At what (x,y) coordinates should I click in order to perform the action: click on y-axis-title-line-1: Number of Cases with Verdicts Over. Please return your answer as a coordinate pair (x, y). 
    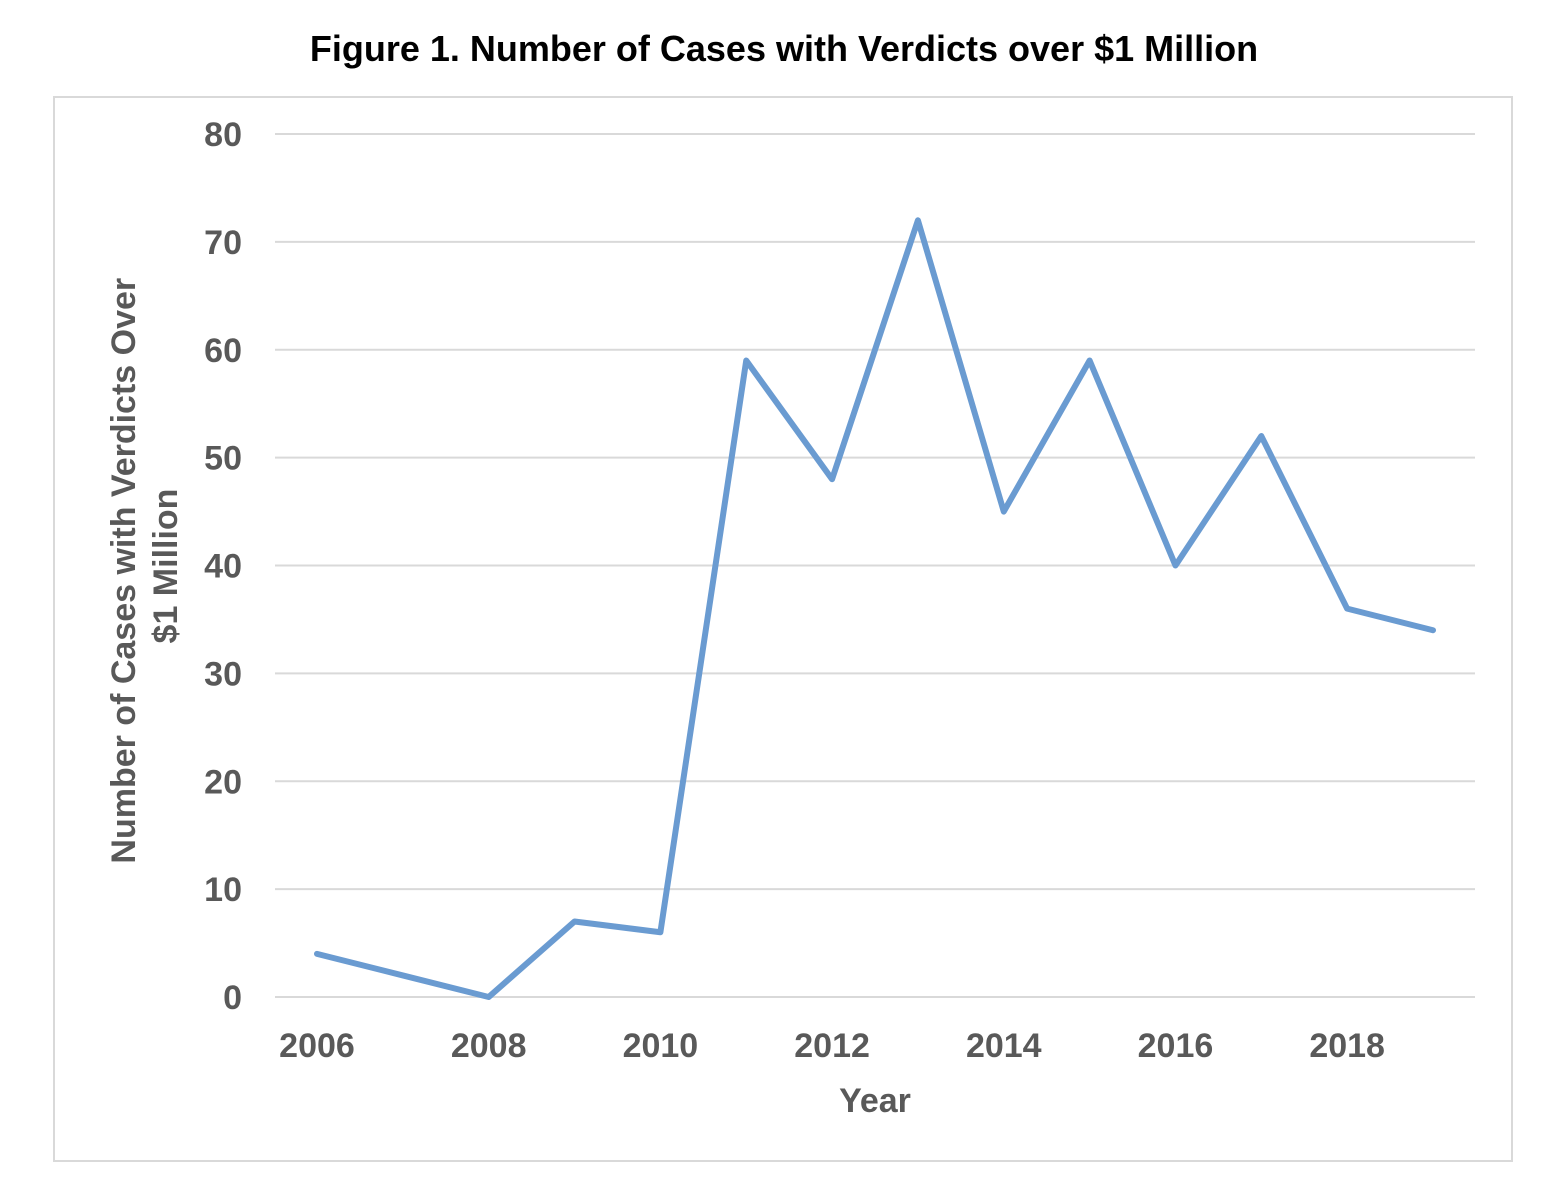
    Looking at the image, I should click on (124, 571).